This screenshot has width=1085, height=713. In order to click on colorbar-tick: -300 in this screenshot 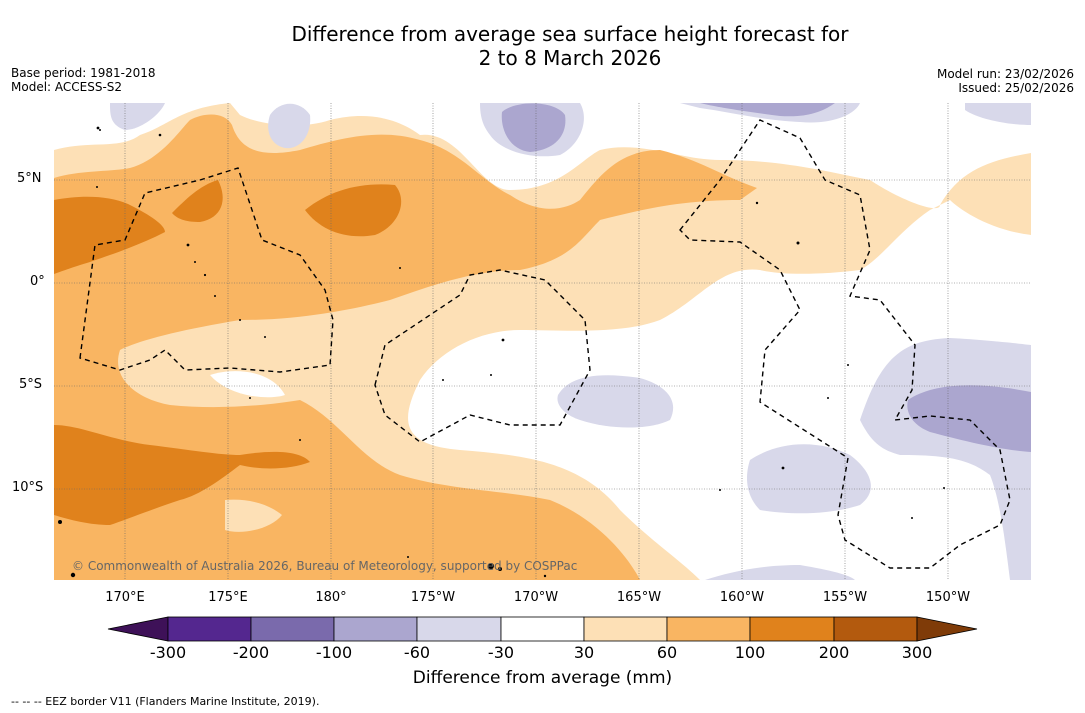, I will do `click(168, 652)`.